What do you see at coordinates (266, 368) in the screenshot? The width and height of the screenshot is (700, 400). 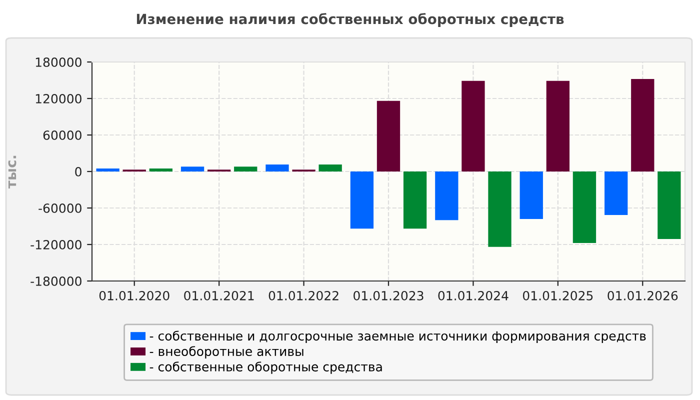 I see `legend-label: - собственные оборотные средства` at bounding box center [266, 368].